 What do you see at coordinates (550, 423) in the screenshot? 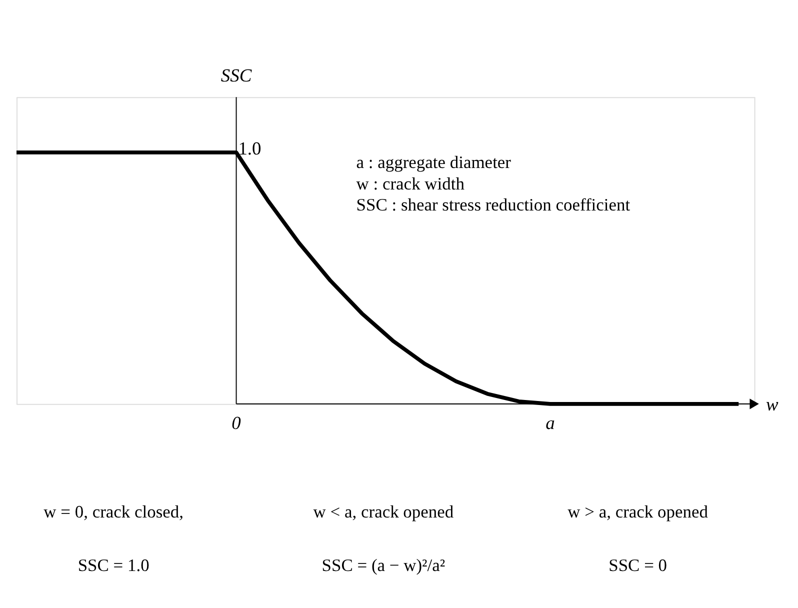
I see `x-tick-label: a` at bounding box center [550, 423].